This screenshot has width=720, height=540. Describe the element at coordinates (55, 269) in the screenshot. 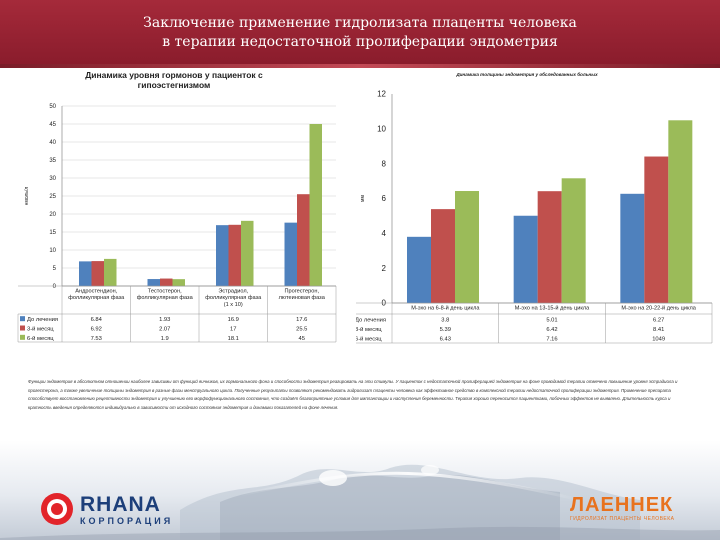

I see `y-tick-label: 5` at that location.